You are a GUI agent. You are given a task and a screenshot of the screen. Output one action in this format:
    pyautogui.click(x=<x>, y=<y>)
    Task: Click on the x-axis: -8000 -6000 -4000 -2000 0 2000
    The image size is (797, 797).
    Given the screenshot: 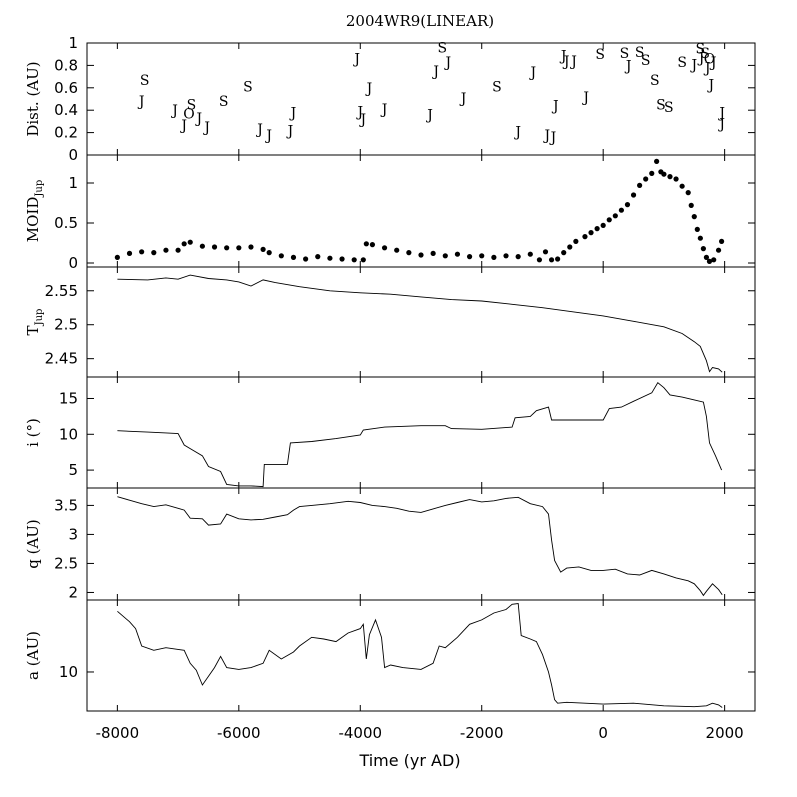 What is the action you would take?
    pyautogui.click(x=420, y=733)
    